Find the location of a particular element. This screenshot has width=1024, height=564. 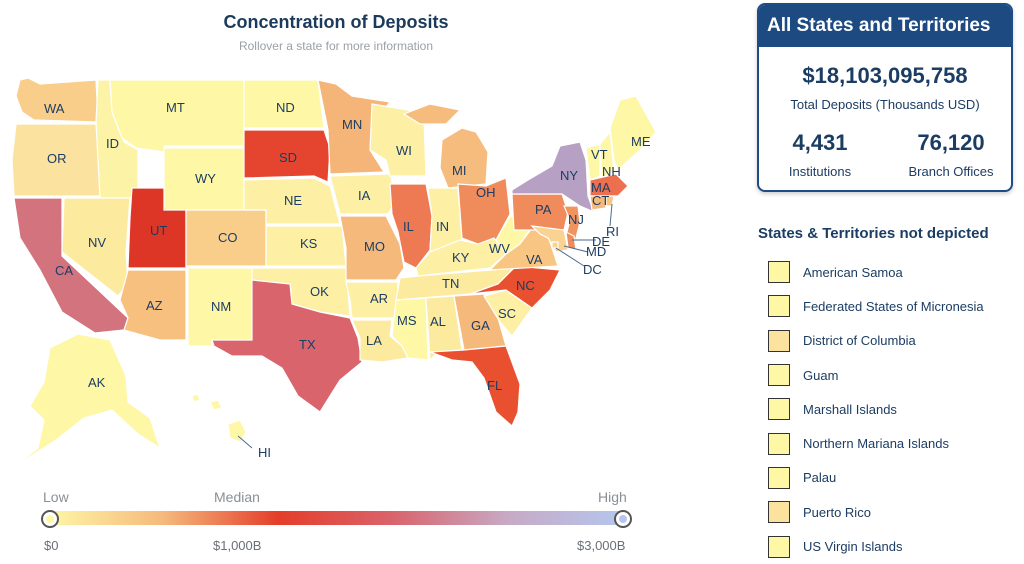

label-az: AZ is located at coordinates (154, 305).